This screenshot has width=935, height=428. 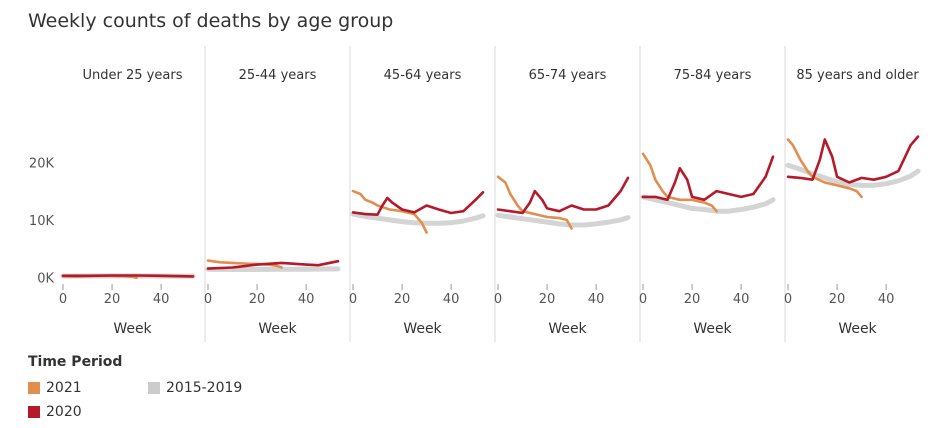 I want to click on series-line-2015-2019-25-44-years, so click(x=273, y=269).